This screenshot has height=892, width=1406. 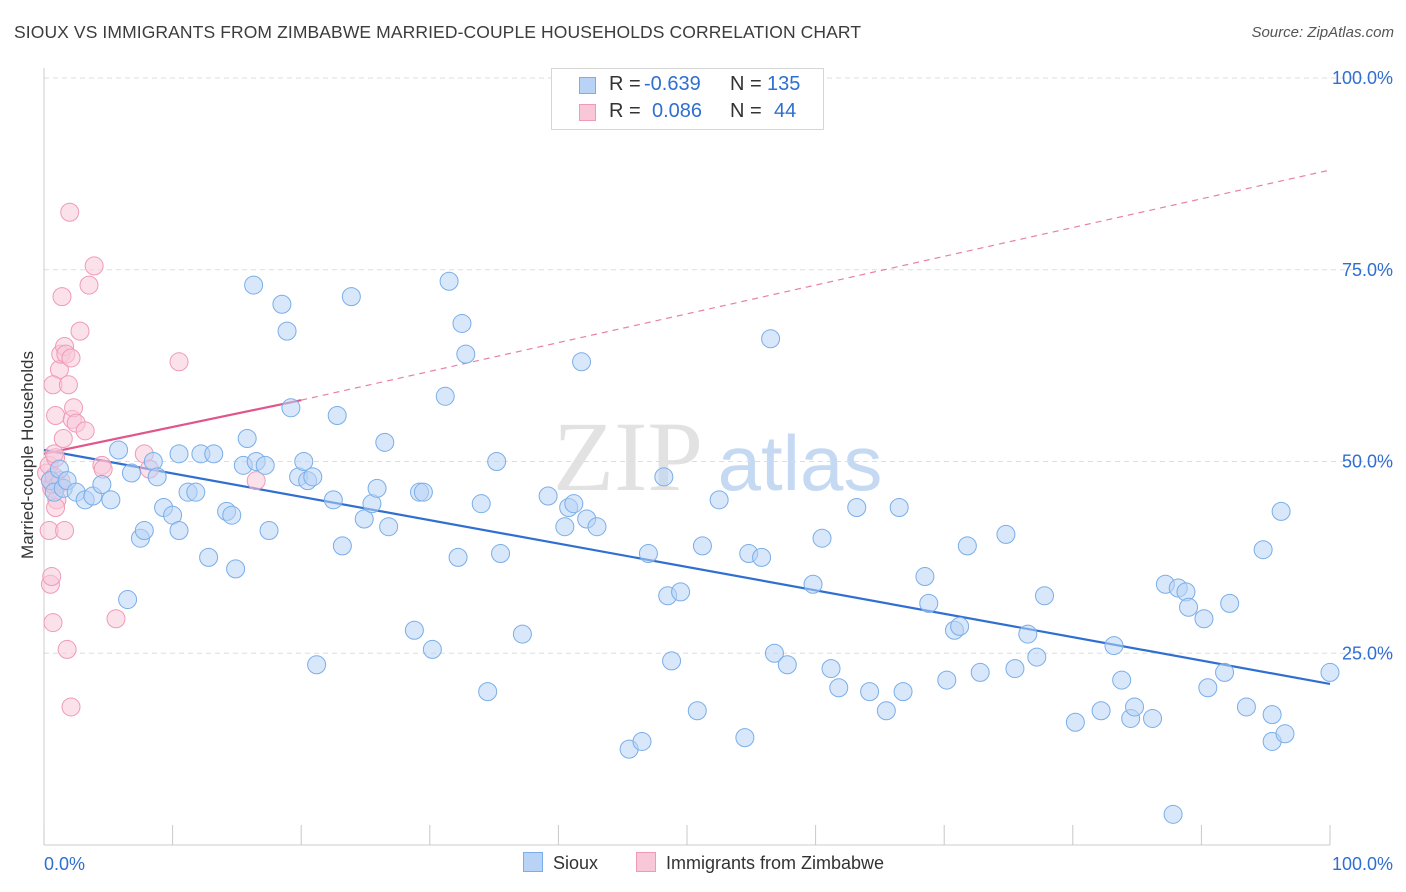 I want to click on r-value: 0.086, so click(x=677, y=111).